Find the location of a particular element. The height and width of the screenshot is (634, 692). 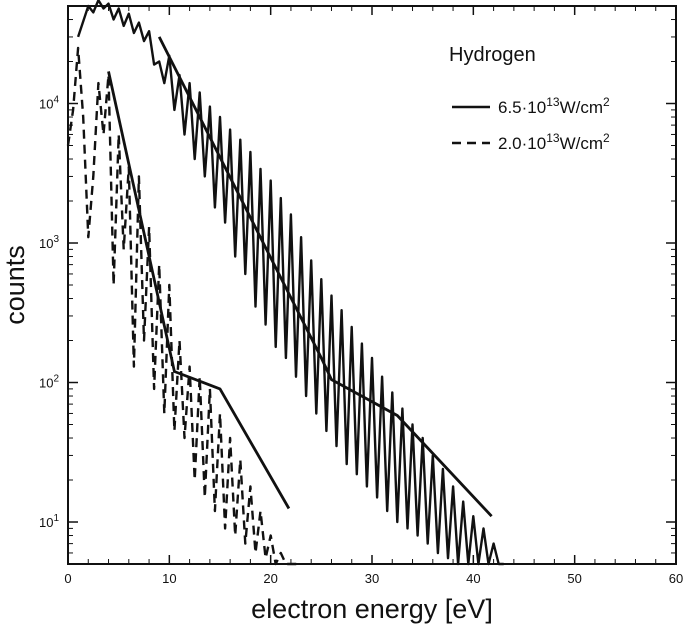

legend-label-2.0e13-exp1: 13 is located at coordinates (553, 138).